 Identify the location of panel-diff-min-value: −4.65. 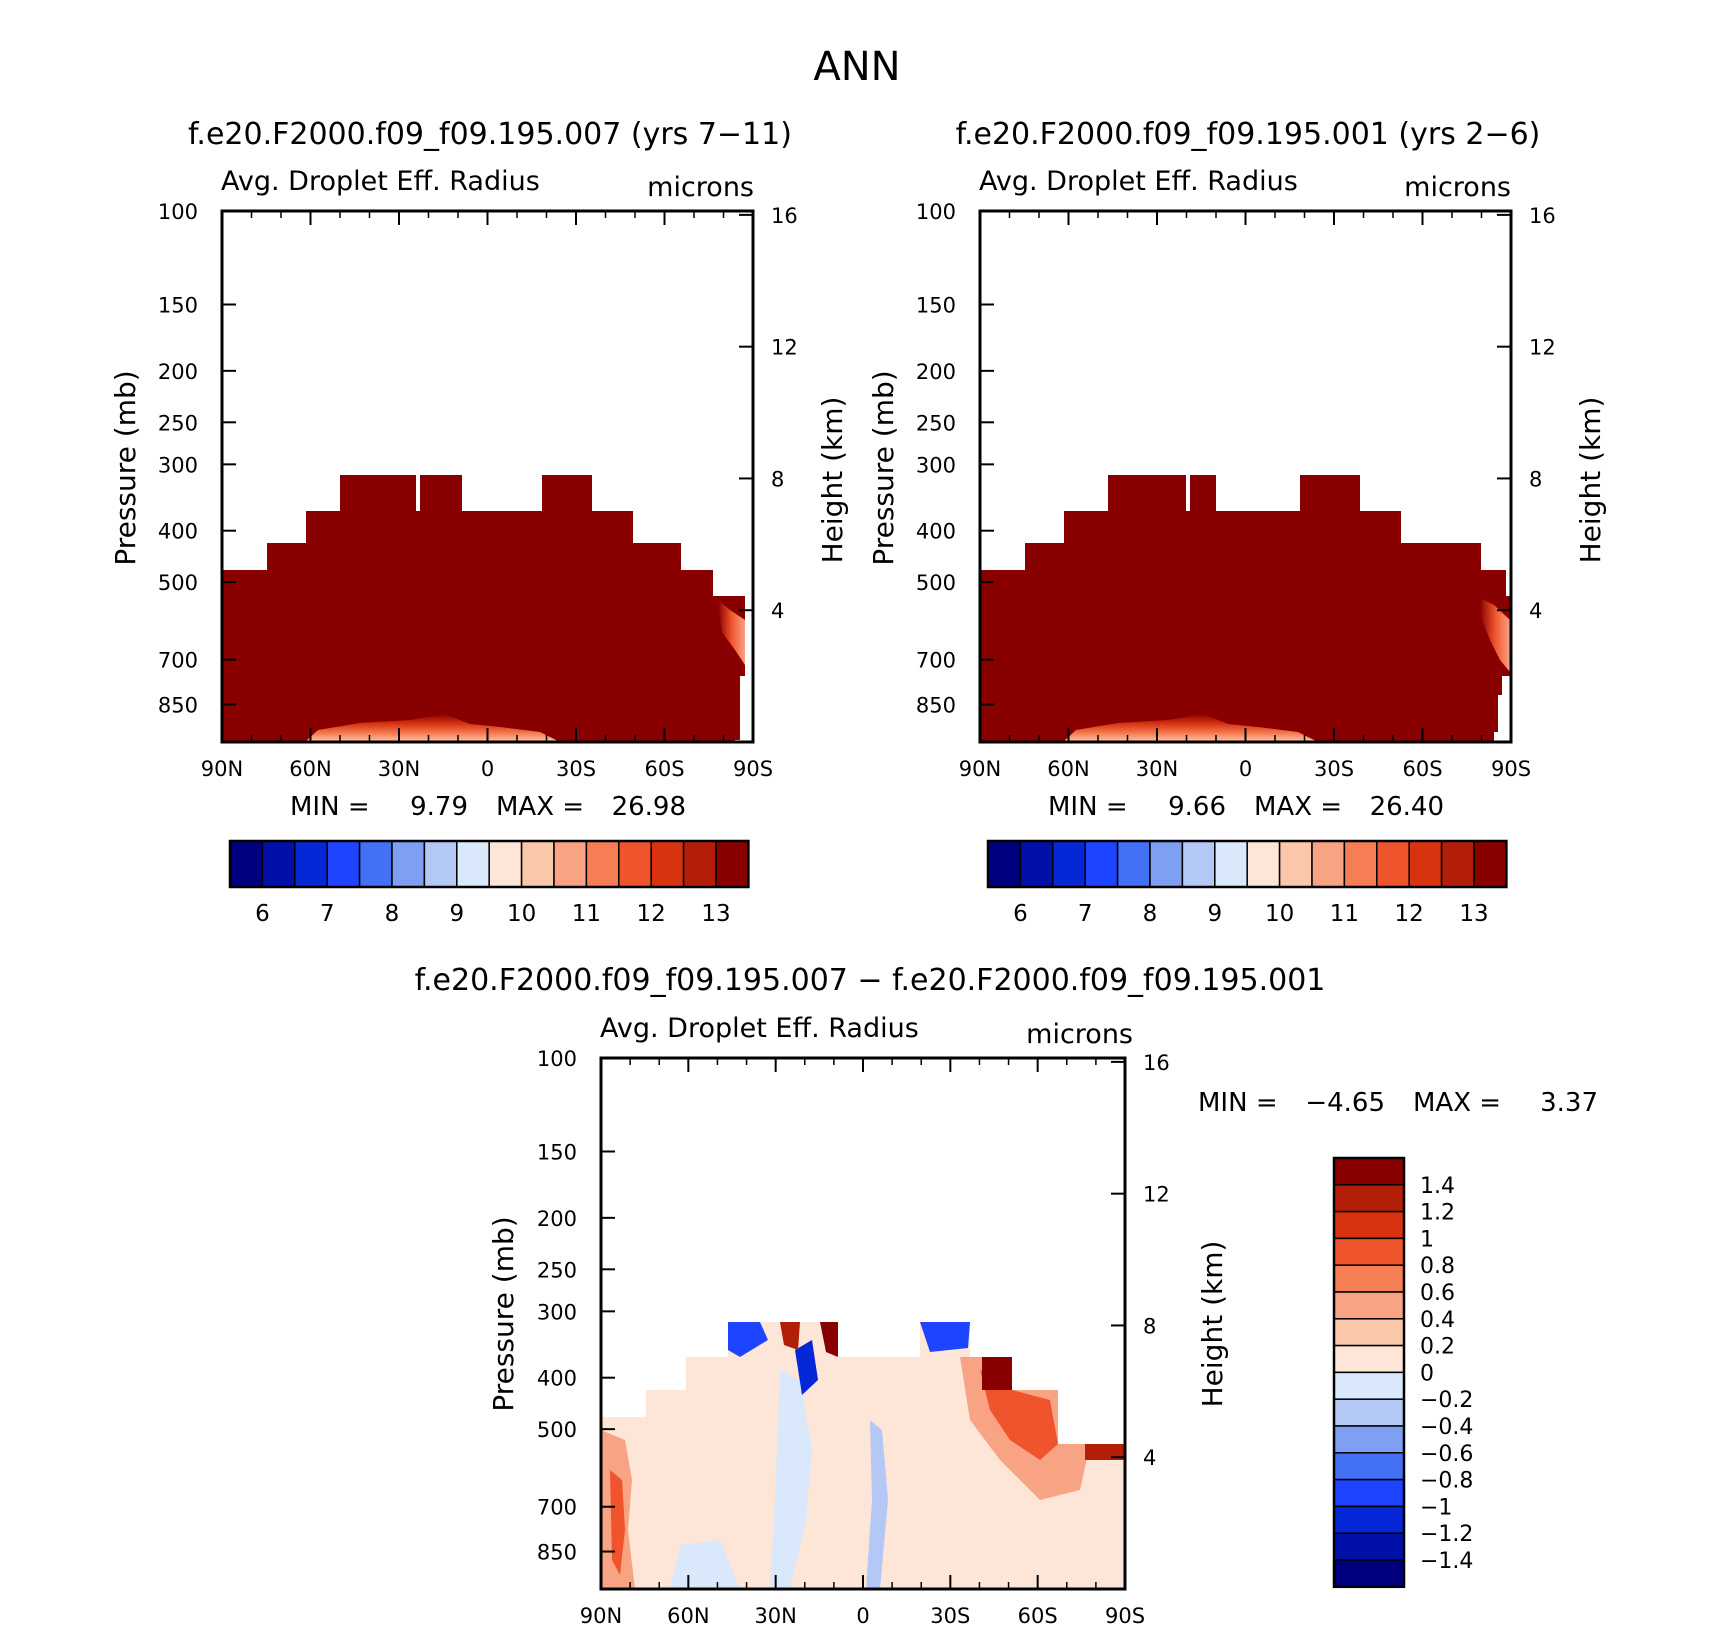
(1345, 1103).